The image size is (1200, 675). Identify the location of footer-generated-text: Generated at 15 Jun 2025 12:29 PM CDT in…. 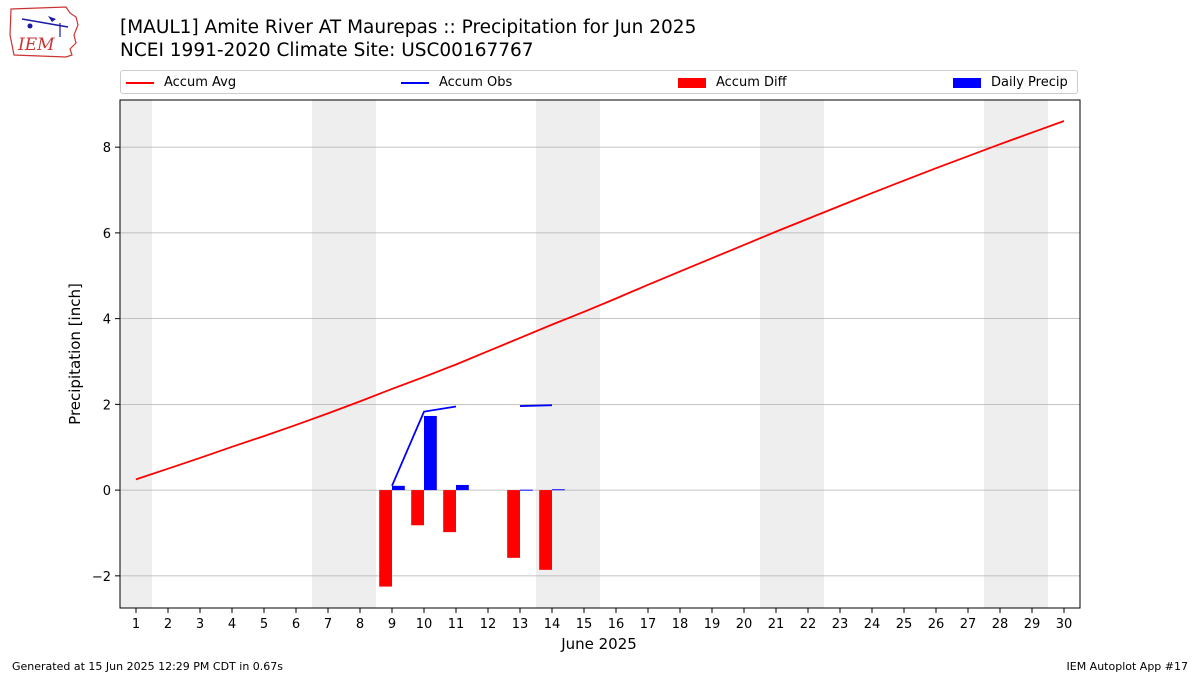
(148, 666).